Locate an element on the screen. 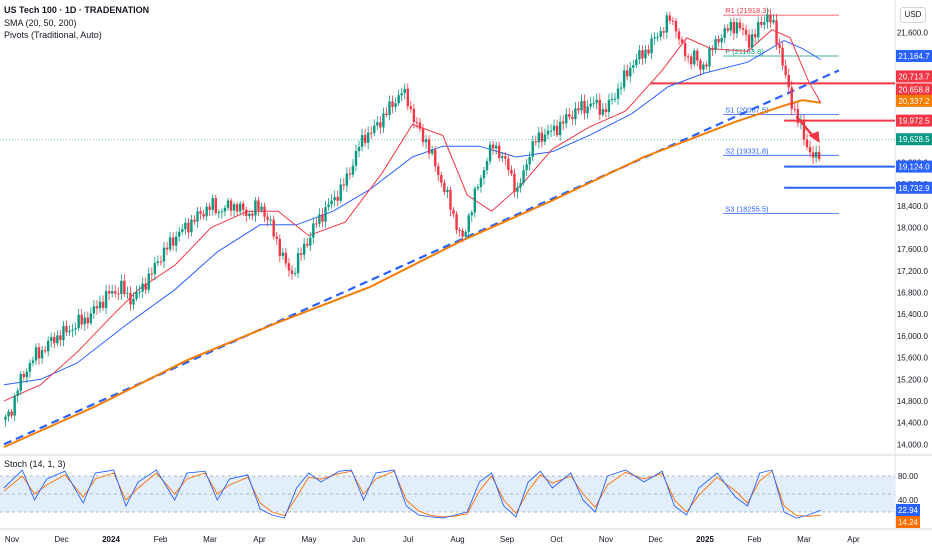 The width and height of the screenshot is (932, 550). stoch-value-bg is located at coordinates (908, 510).